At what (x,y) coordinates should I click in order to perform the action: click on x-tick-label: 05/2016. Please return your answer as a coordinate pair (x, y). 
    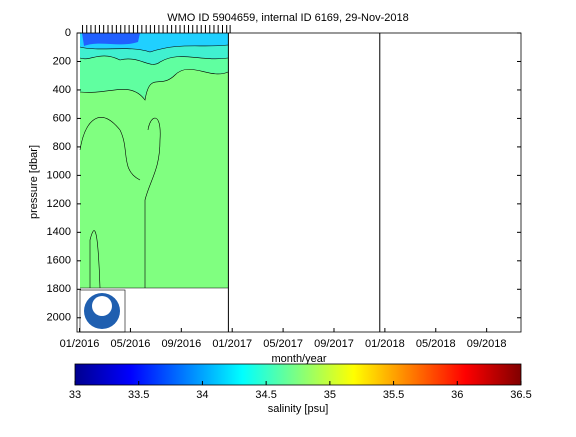
    Looking at the image, I should click on (131, 344).